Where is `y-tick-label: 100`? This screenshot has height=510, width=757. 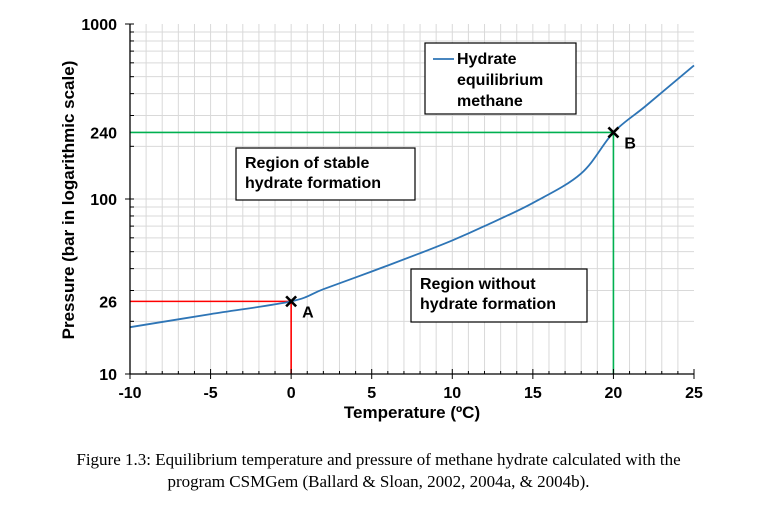
y-tick-label: 100 is located at coordinates (103, 200).